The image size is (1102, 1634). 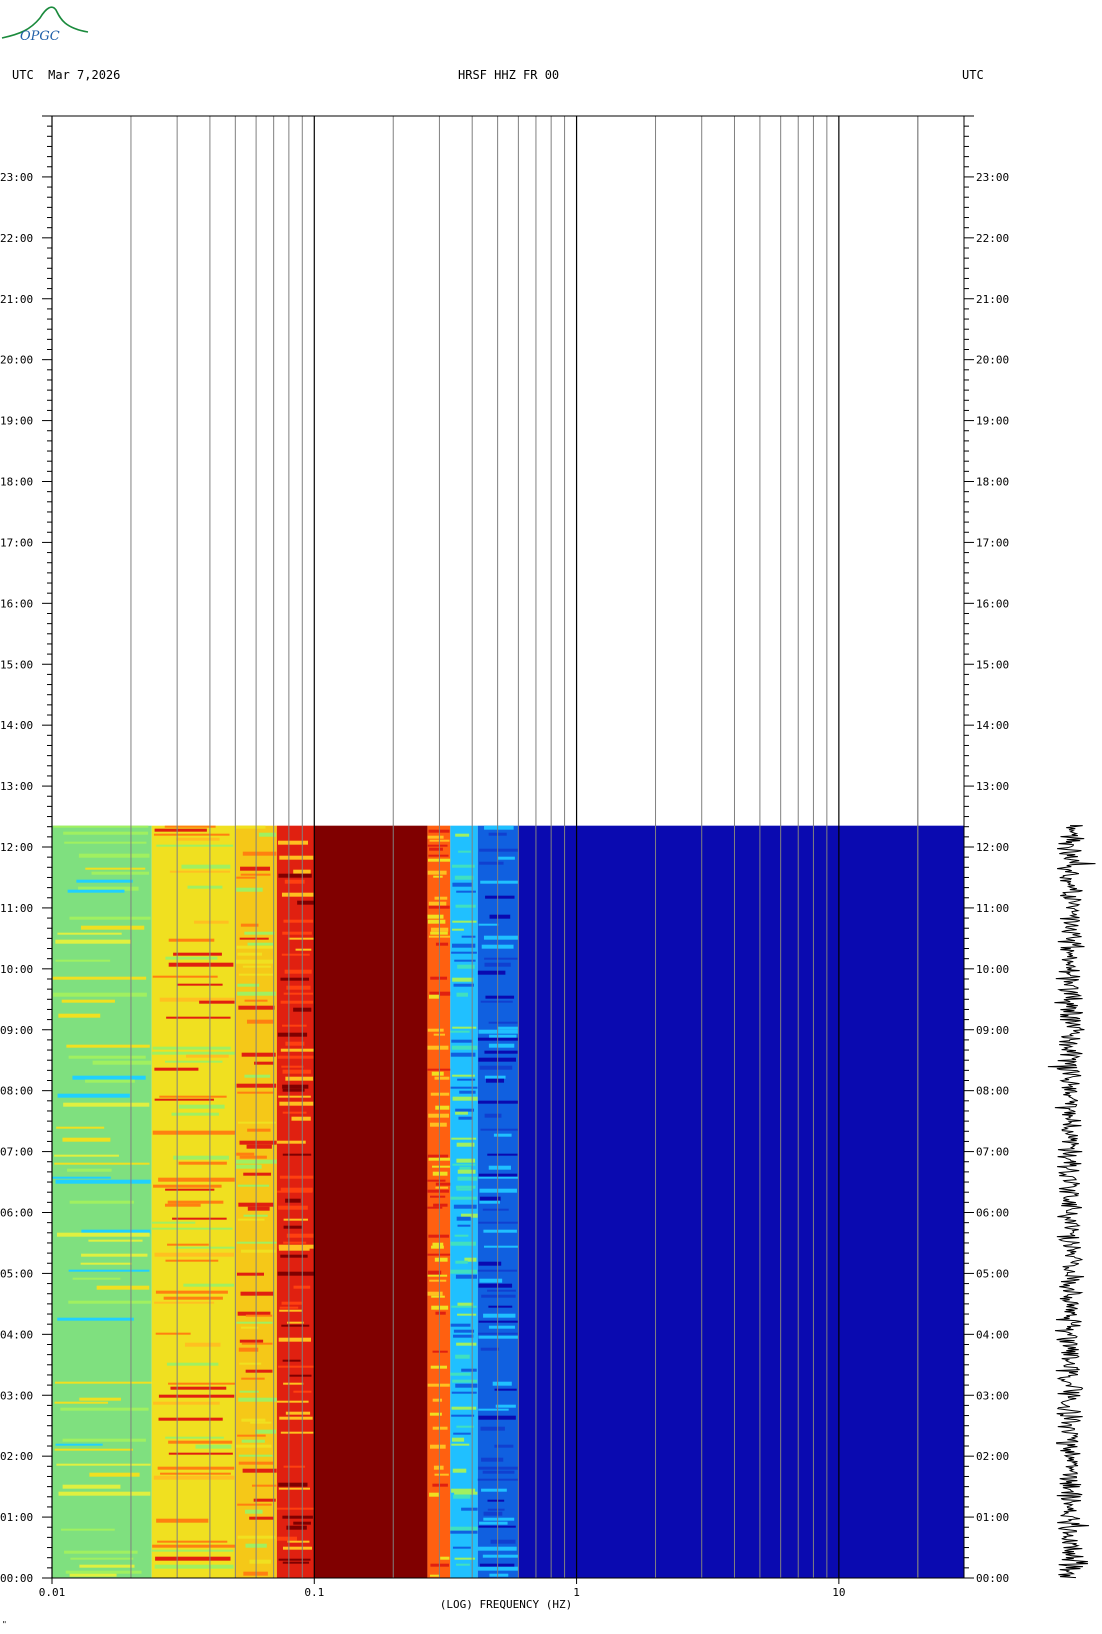 What do you see at coordinates (4, 1624) in the screenshot?
I see `credit-mark: "` at bounding box center [4, 1624].